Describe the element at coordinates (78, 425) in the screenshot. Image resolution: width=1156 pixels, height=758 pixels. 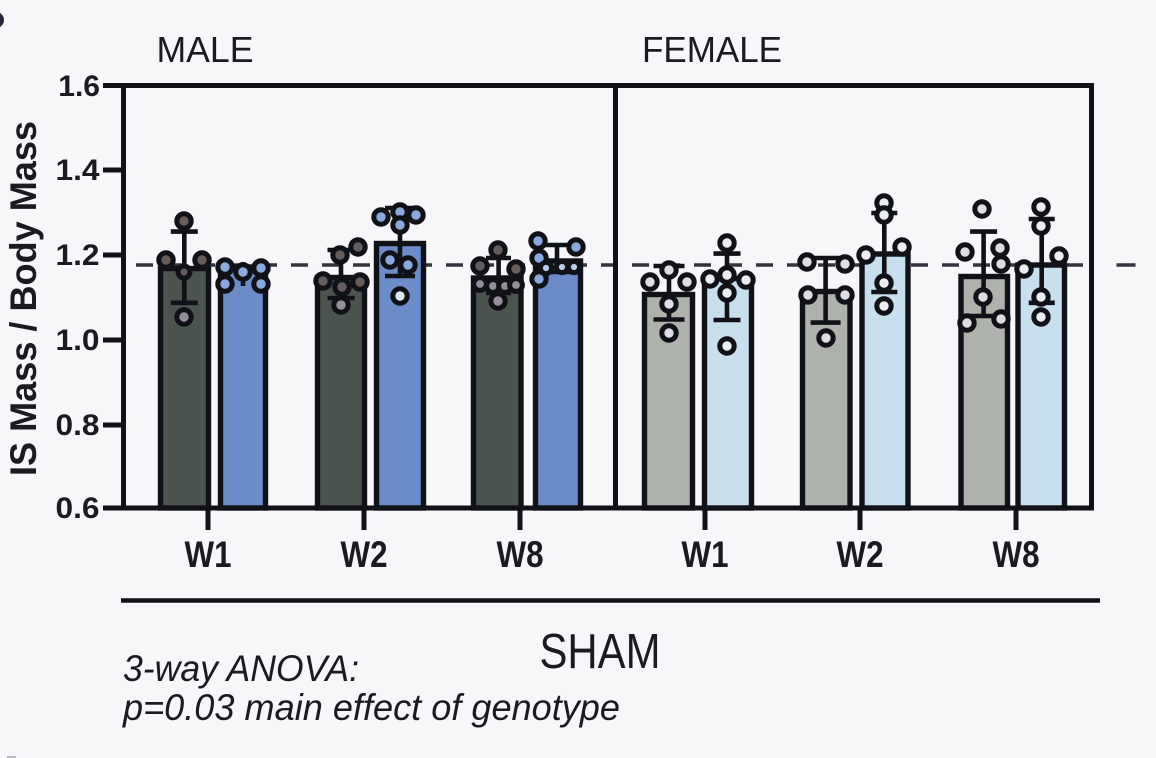
I see `svg-text: 0.8` at that location.